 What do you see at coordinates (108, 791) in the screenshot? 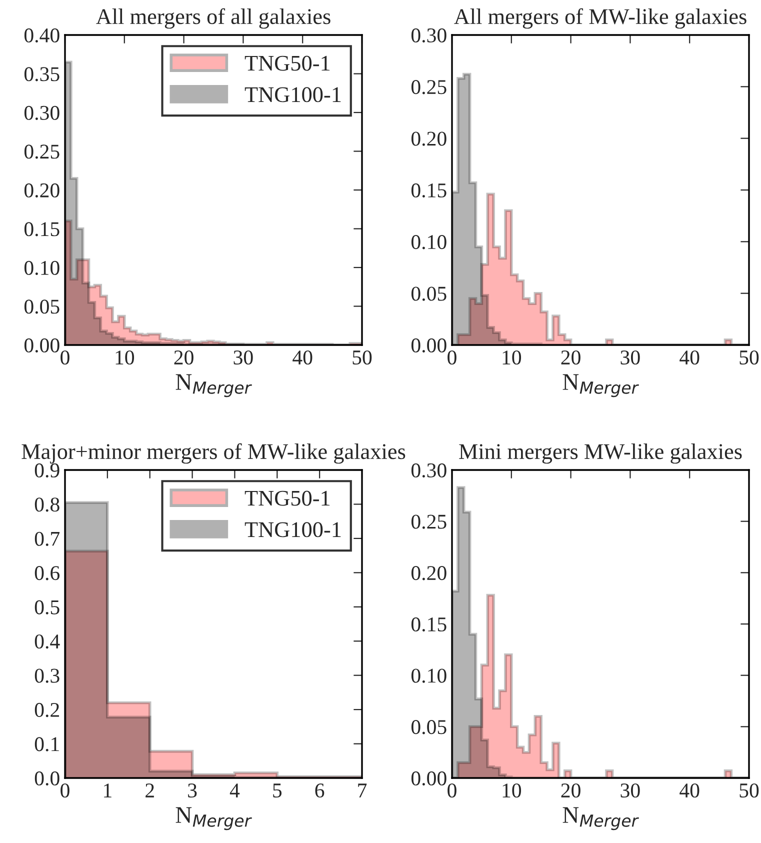
I see `x-tick-label: 1` at bounding box center [108, 791].